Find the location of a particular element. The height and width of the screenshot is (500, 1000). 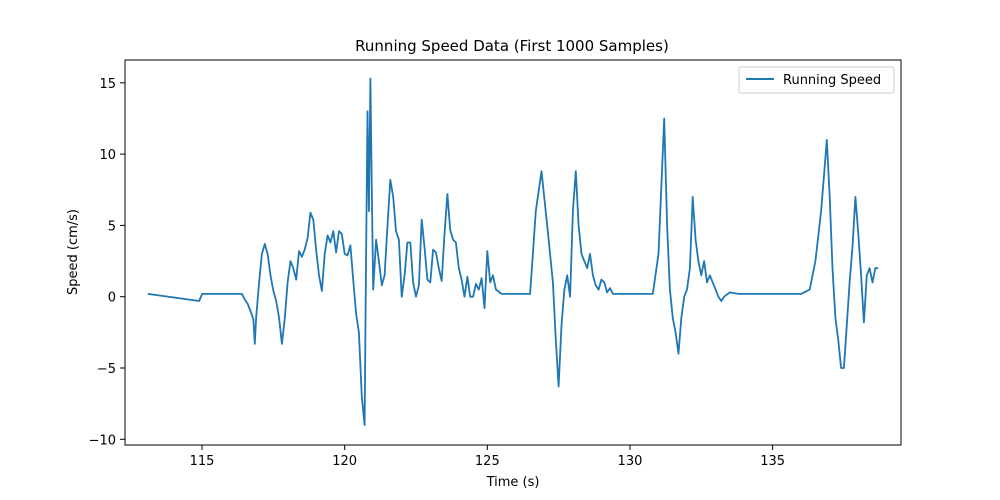

y-tick-label: 5 is located at coordinates (112, 226).